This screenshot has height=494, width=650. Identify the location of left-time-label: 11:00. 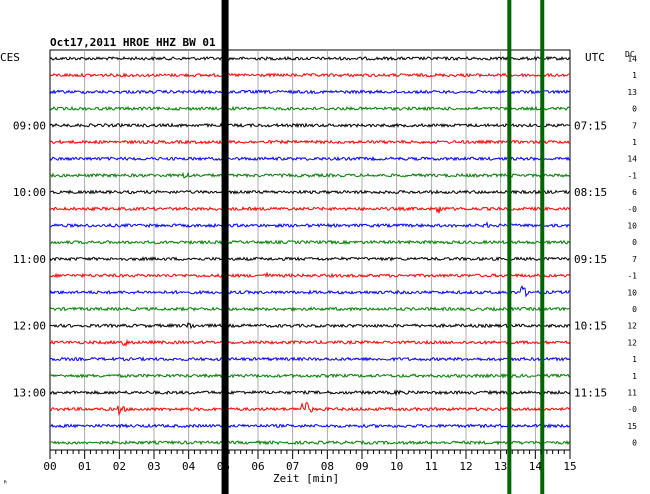
(29, 259).